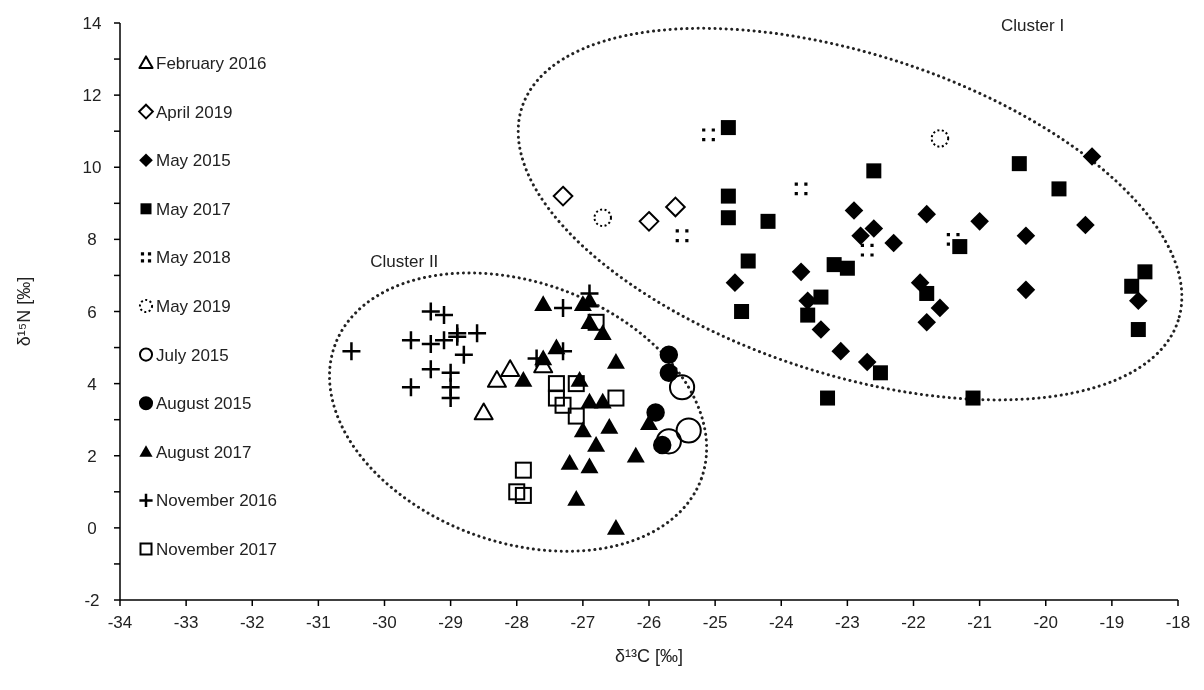 The image size is (1204, 690). Describe the element at coordinates (204, 404) in the screenshot. I see `legend-label: August 2015` at that location.